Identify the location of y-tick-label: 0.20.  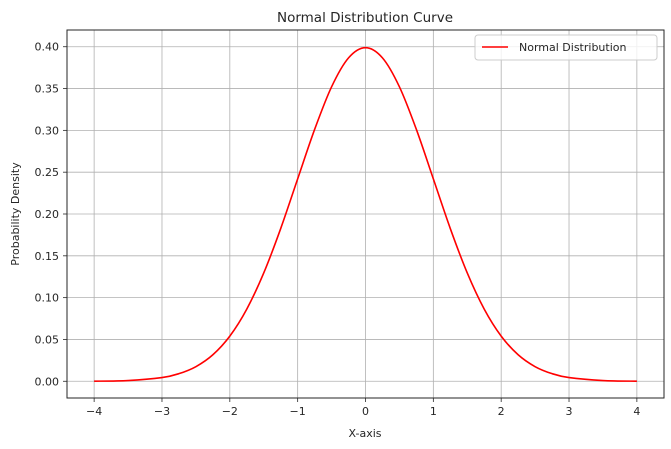
(47, 214).